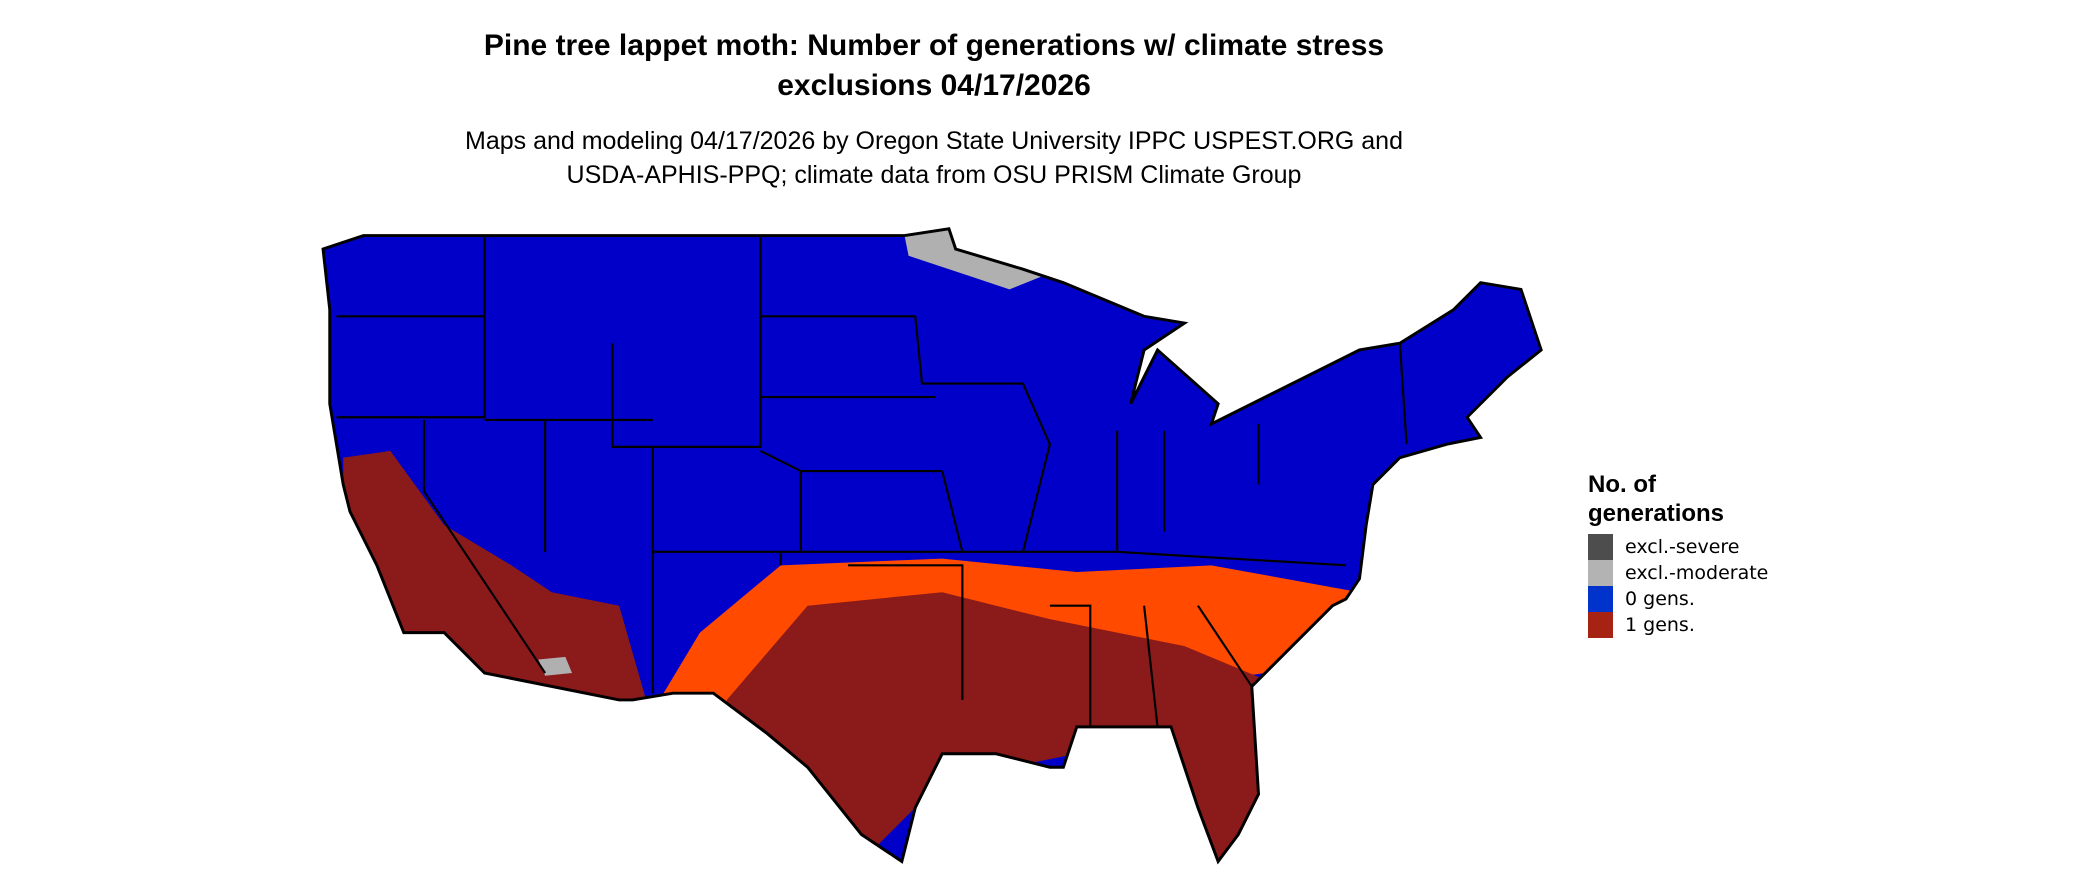 Image resolution: width=2100 pixels, height=892 pixels. Describe the element at coordinates (934, 85) in the screenshot. I see `title-line-2: exclusions 04/17/2026` at that location.